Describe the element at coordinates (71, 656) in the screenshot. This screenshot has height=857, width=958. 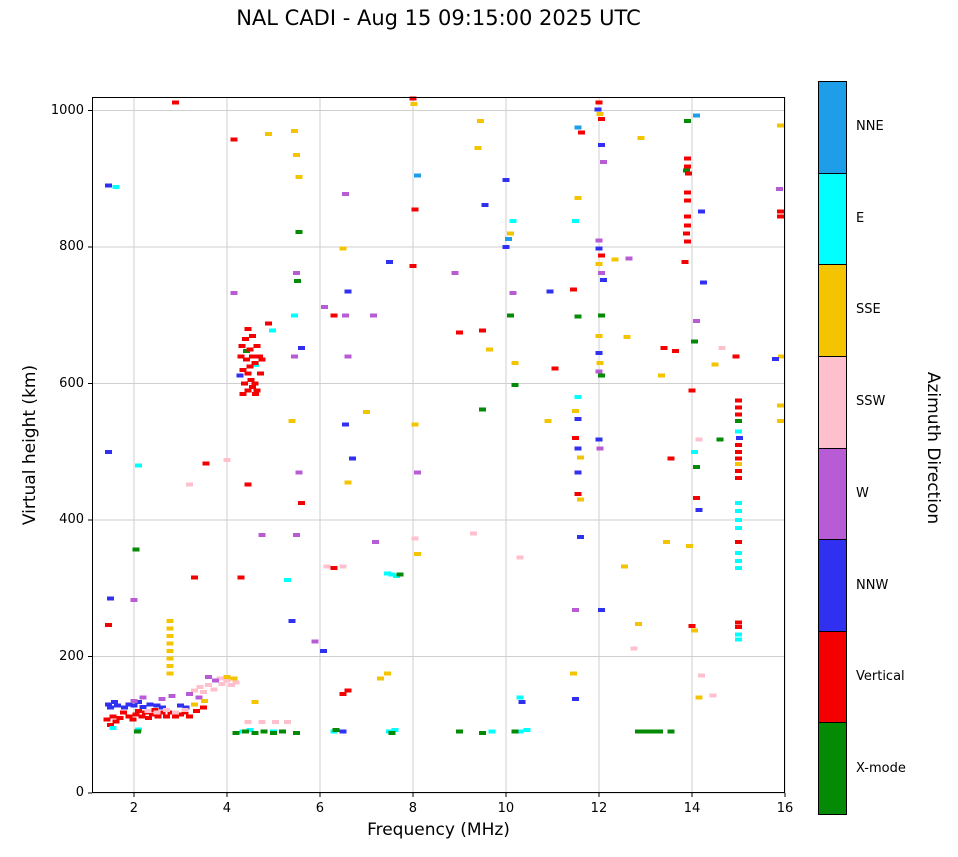
I see `y-tick-label: 200` at that location.